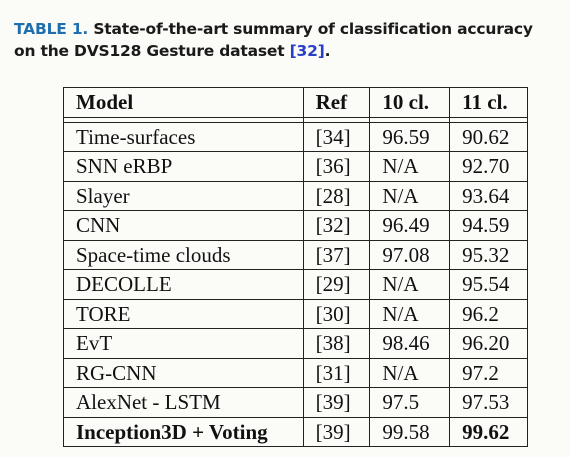 The height and width of the screenshot is (457, 570). Describe the element at coordinates (295, 120) in the screenshot. I see `header-gap` at that location.